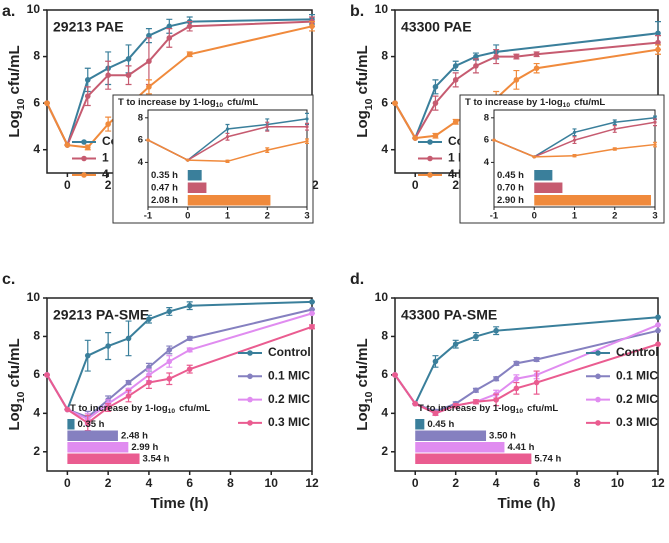 Image resolution: width=669 pixels, height=543 pixels. Describe the element at coordinates (141, 162) in the screenshot. I see `inset-y-tick-label: 4` at that location.